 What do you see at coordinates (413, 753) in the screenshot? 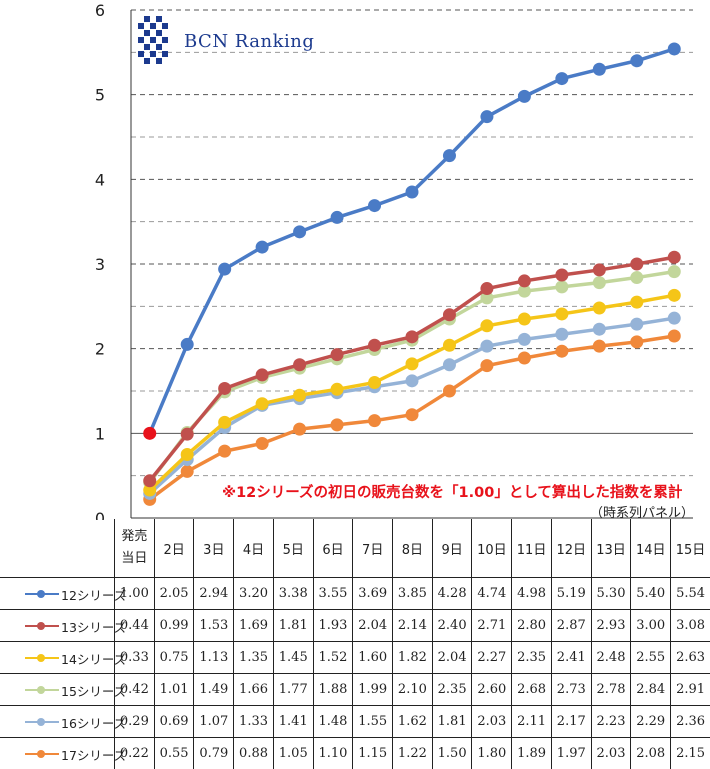
I see `table-cell: 1.22` at bounding box center [413, 753].